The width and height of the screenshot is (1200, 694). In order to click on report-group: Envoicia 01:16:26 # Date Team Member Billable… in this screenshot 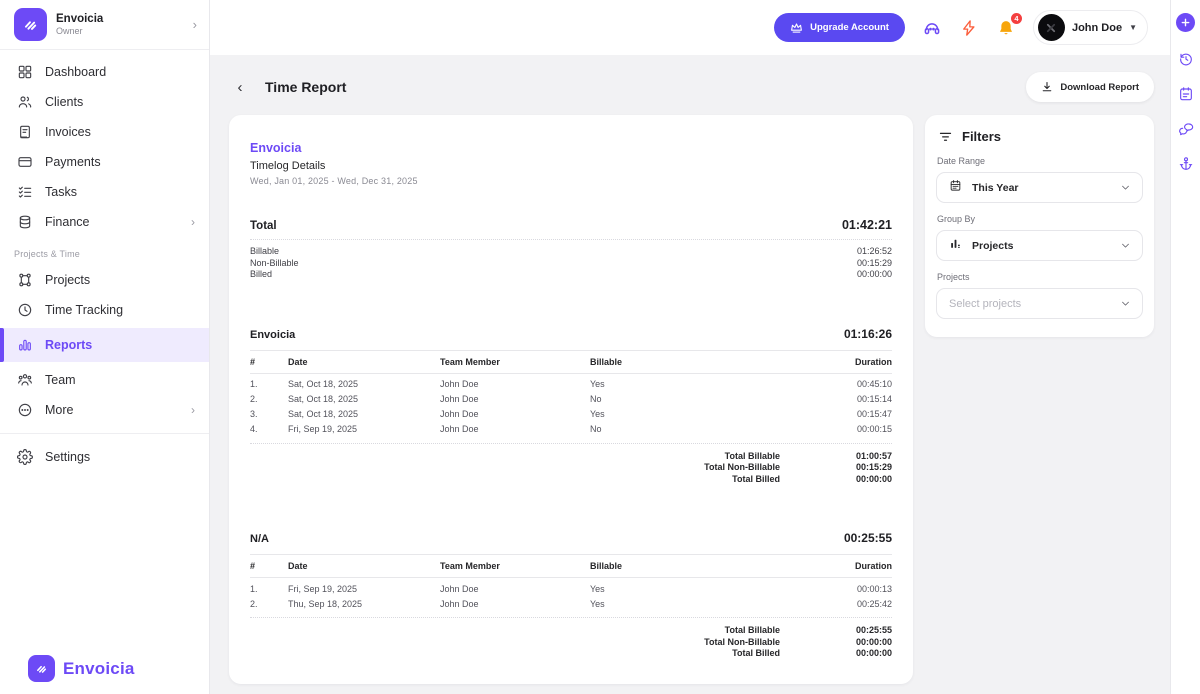, I will do `click(571, 406)`.